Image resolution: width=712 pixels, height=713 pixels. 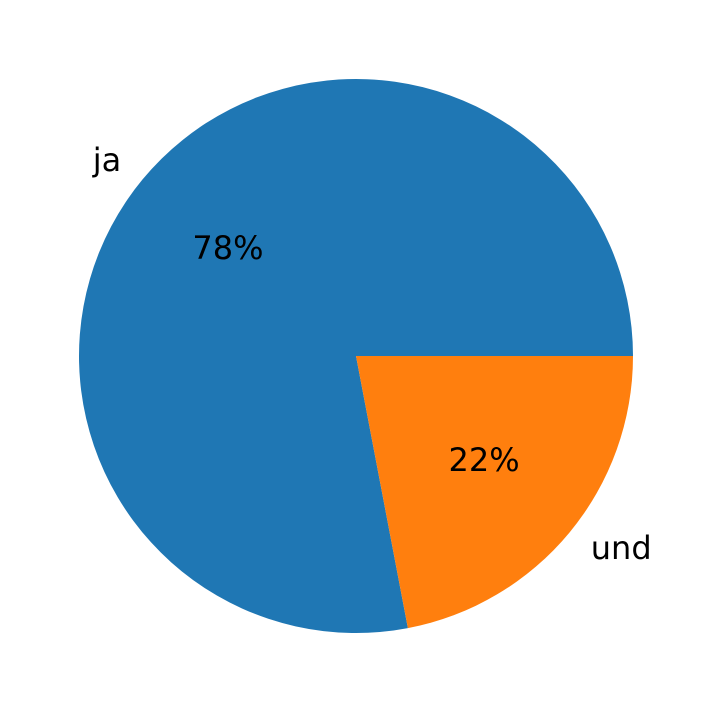 What do you see at coordinates (494, 492) in the screenshot?
I see `pie-slice` at bounding box center [494, 492].